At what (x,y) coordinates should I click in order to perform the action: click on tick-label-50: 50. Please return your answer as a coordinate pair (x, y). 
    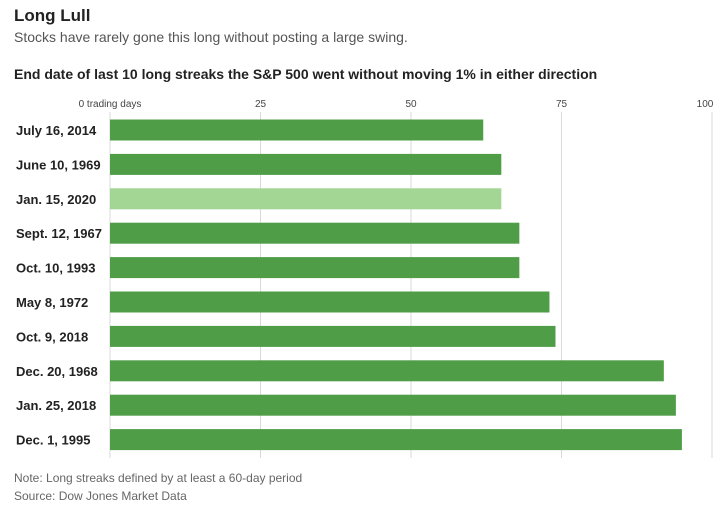
    Looking at the image, I should click on (411, 104).